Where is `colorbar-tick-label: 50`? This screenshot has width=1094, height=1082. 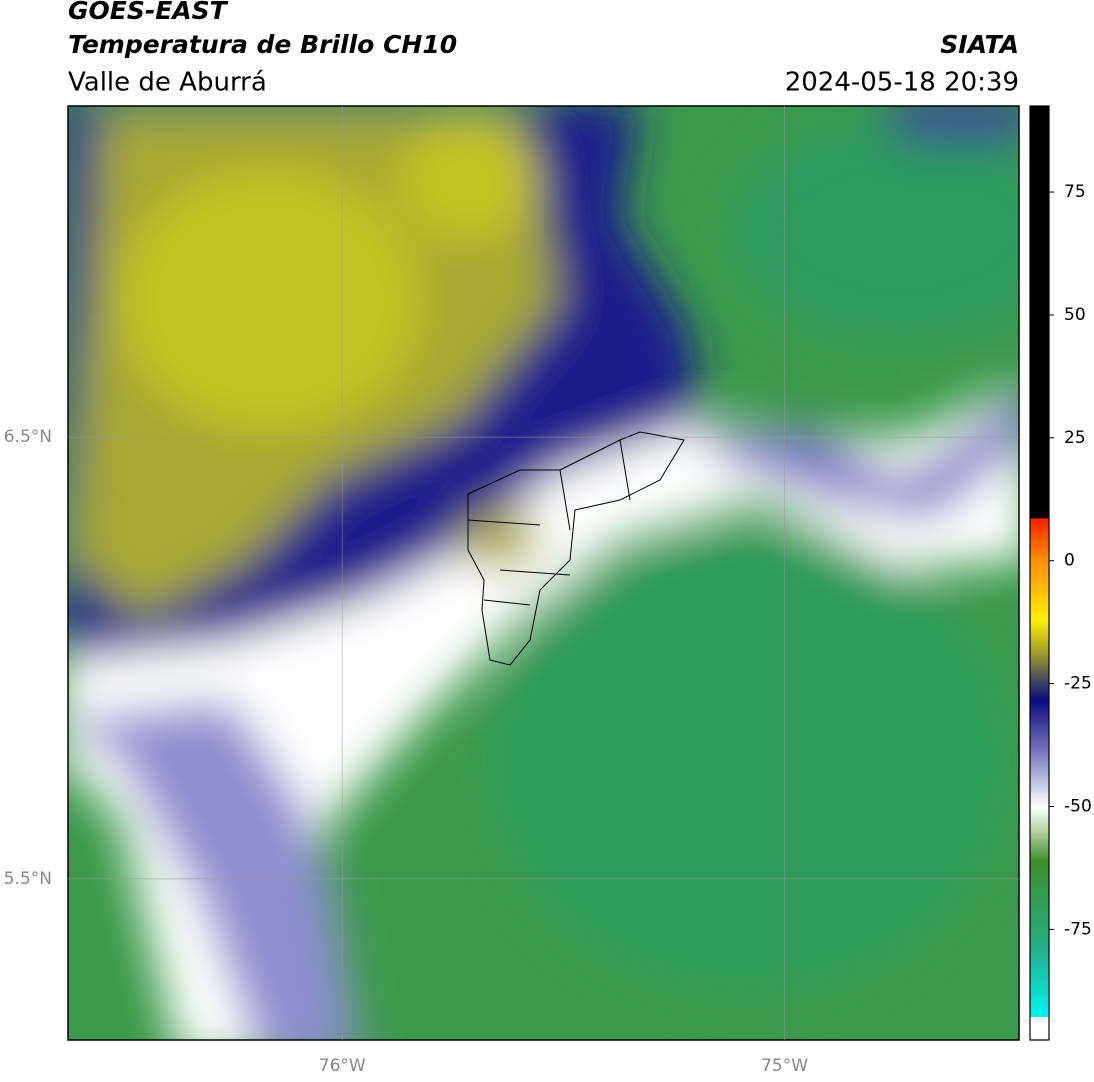 colorbar-tick-label: 50 is located at coordinates (1075, 315).